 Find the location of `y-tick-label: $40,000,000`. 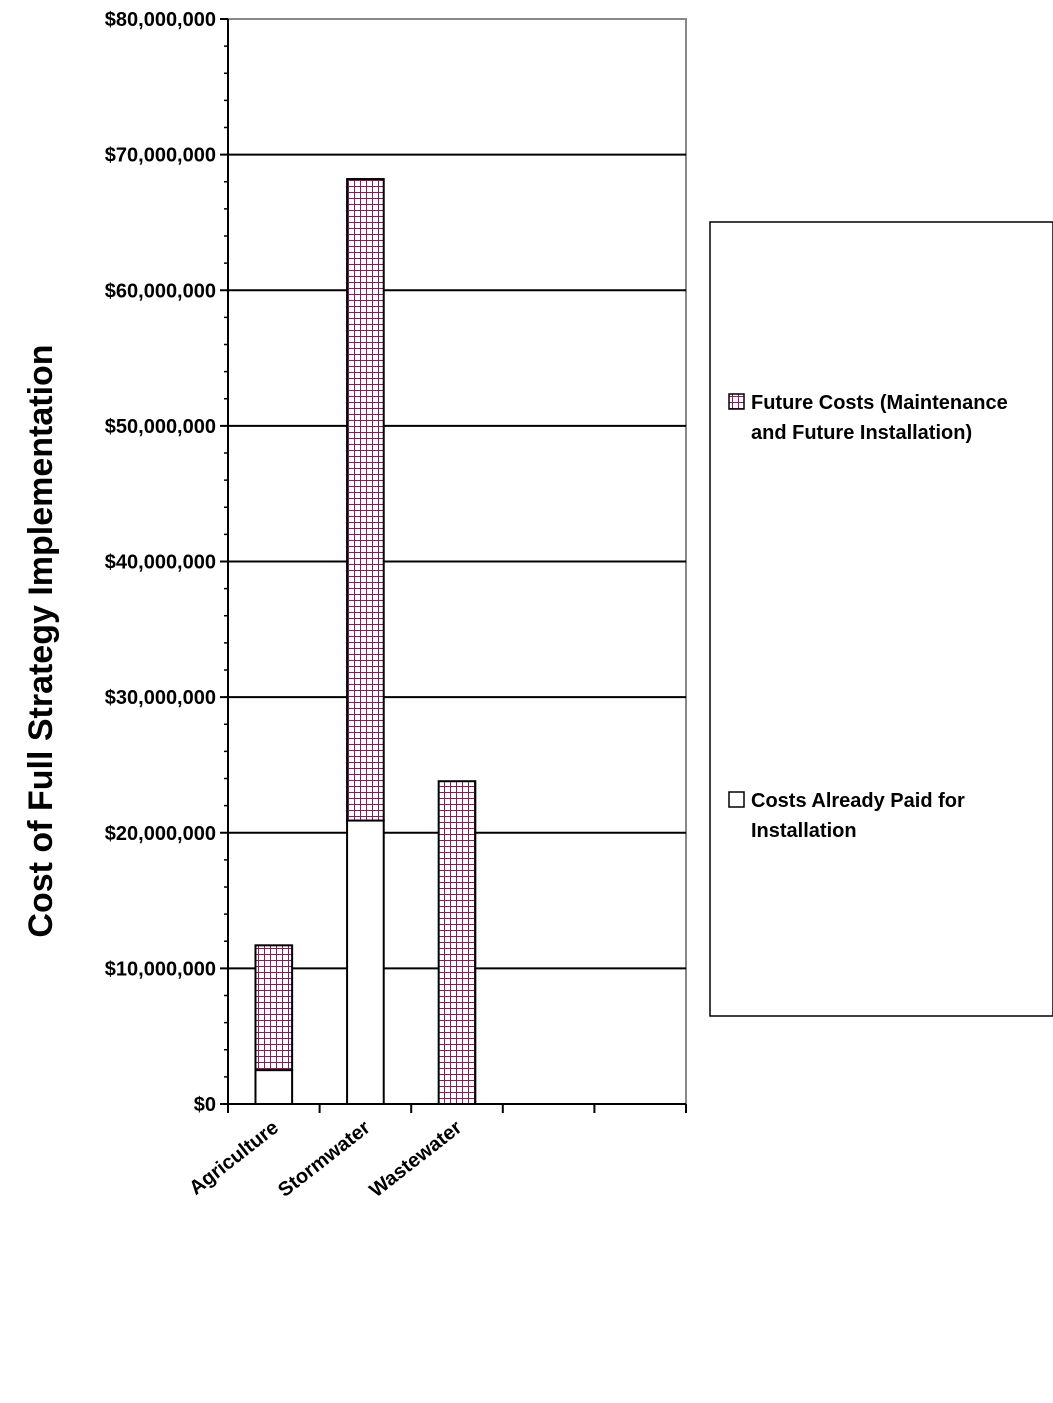

y-tick-label: $40,000,000 is located at coordinates (160, 563).